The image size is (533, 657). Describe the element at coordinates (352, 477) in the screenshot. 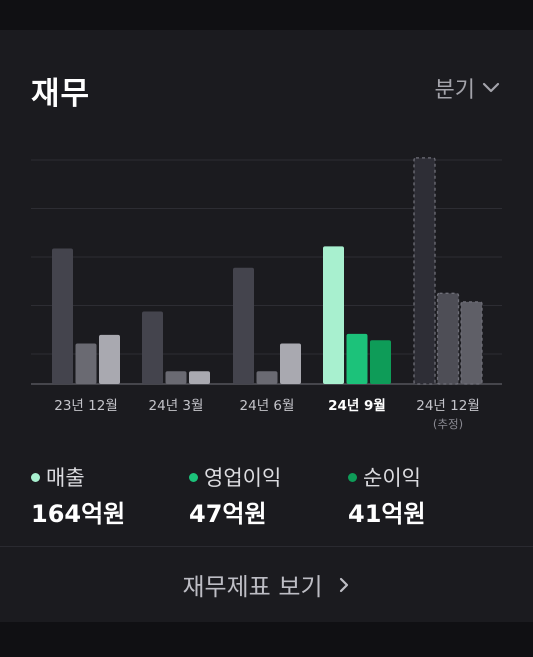

I see `net-profit-legend-dot` at that location.